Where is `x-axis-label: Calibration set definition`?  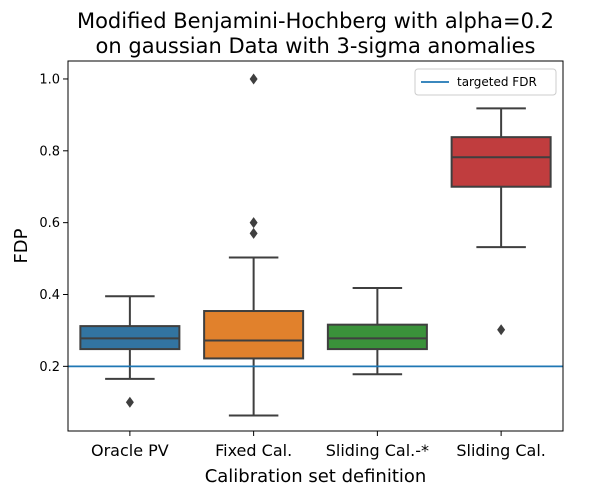 x-axis-label: Calibration set definition is located at coordinates (316, 476).